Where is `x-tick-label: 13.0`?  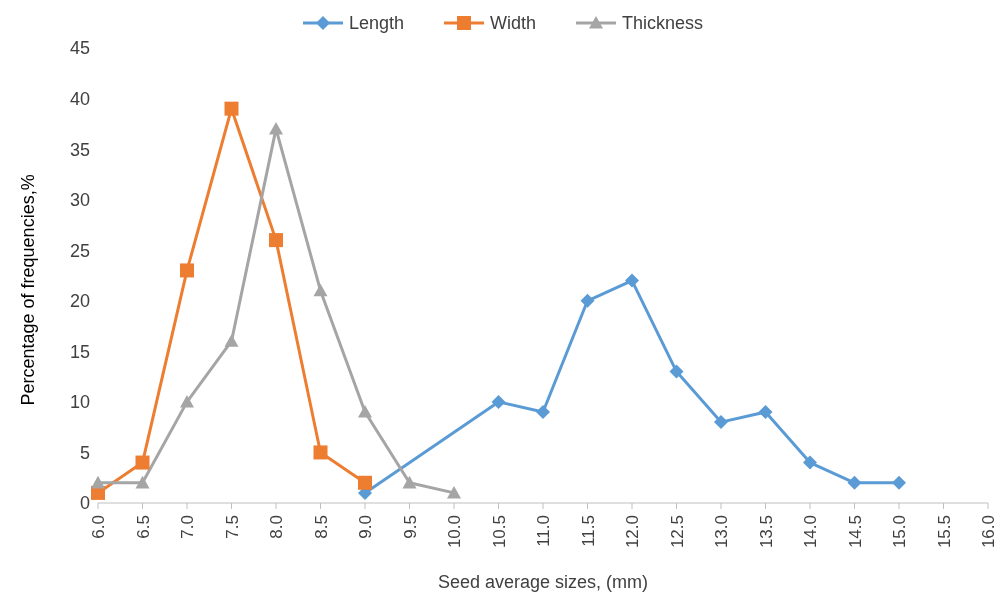
x-tick-label: 13.0 is located at coordinates (722, 532).